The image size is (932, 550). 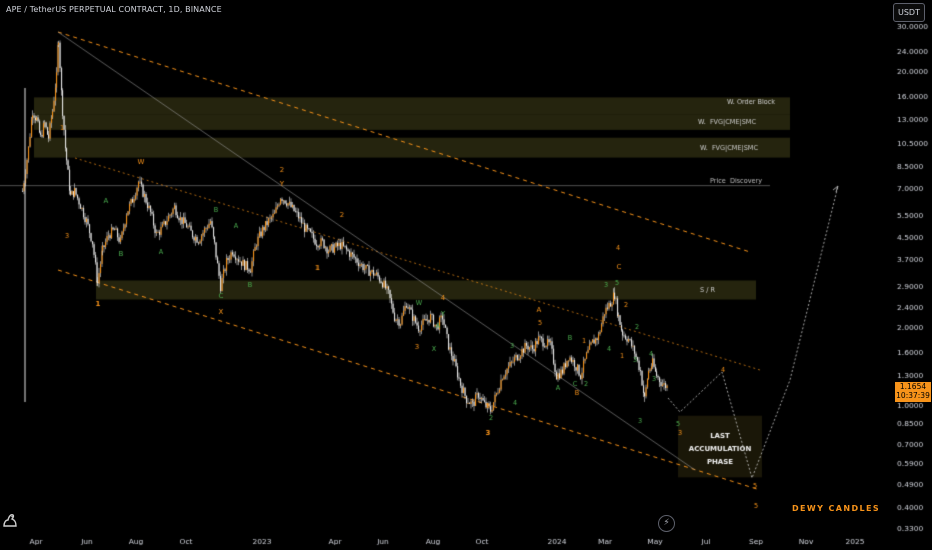 I want to click on countdown: 10:37:39, so click(x=913, y=395).